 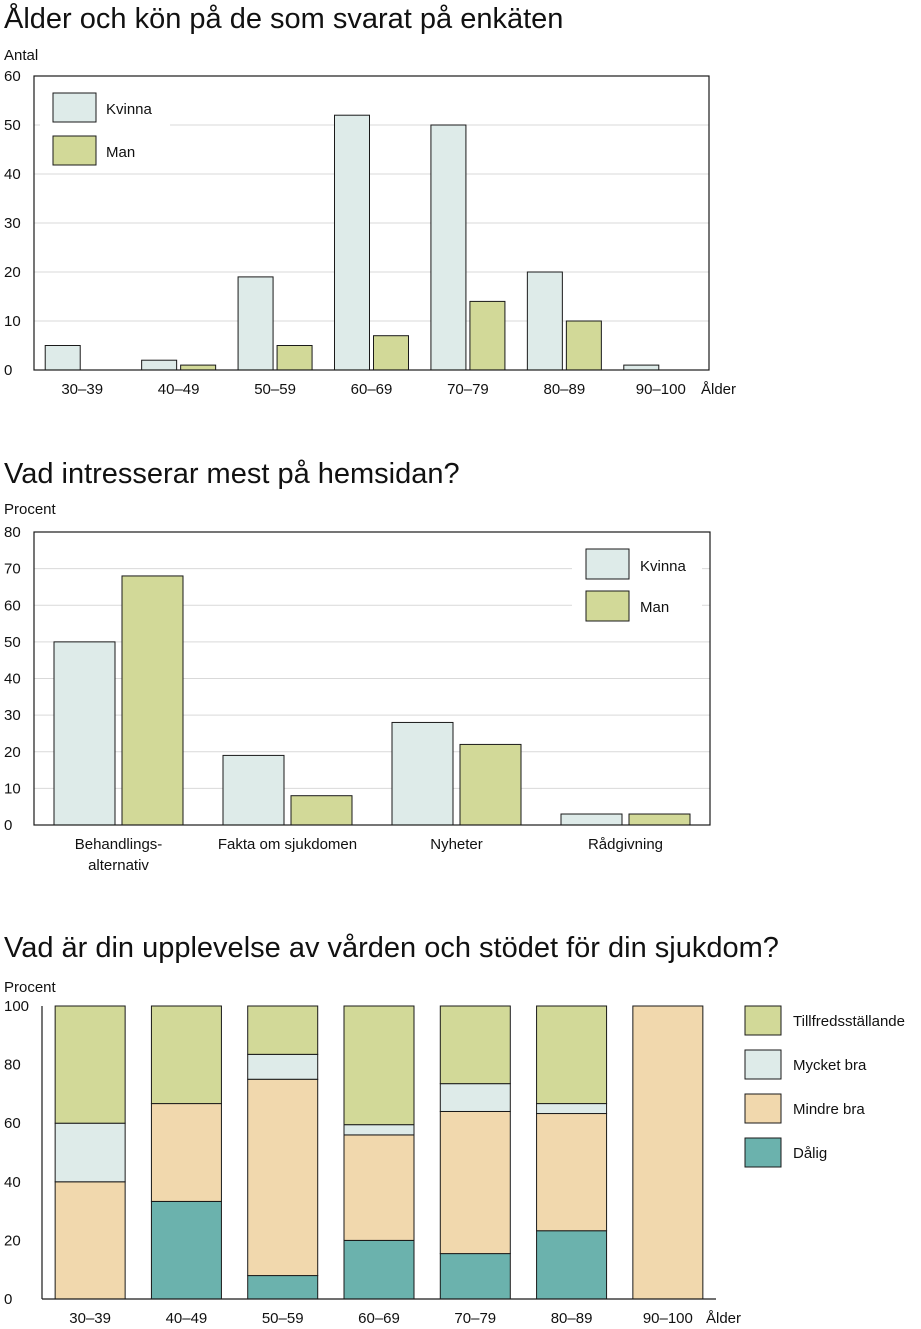 What do you see at coordinates (475, 1276) in the screenshot?
I see `segment-dålig-5` at bounding box center [475, 1276].